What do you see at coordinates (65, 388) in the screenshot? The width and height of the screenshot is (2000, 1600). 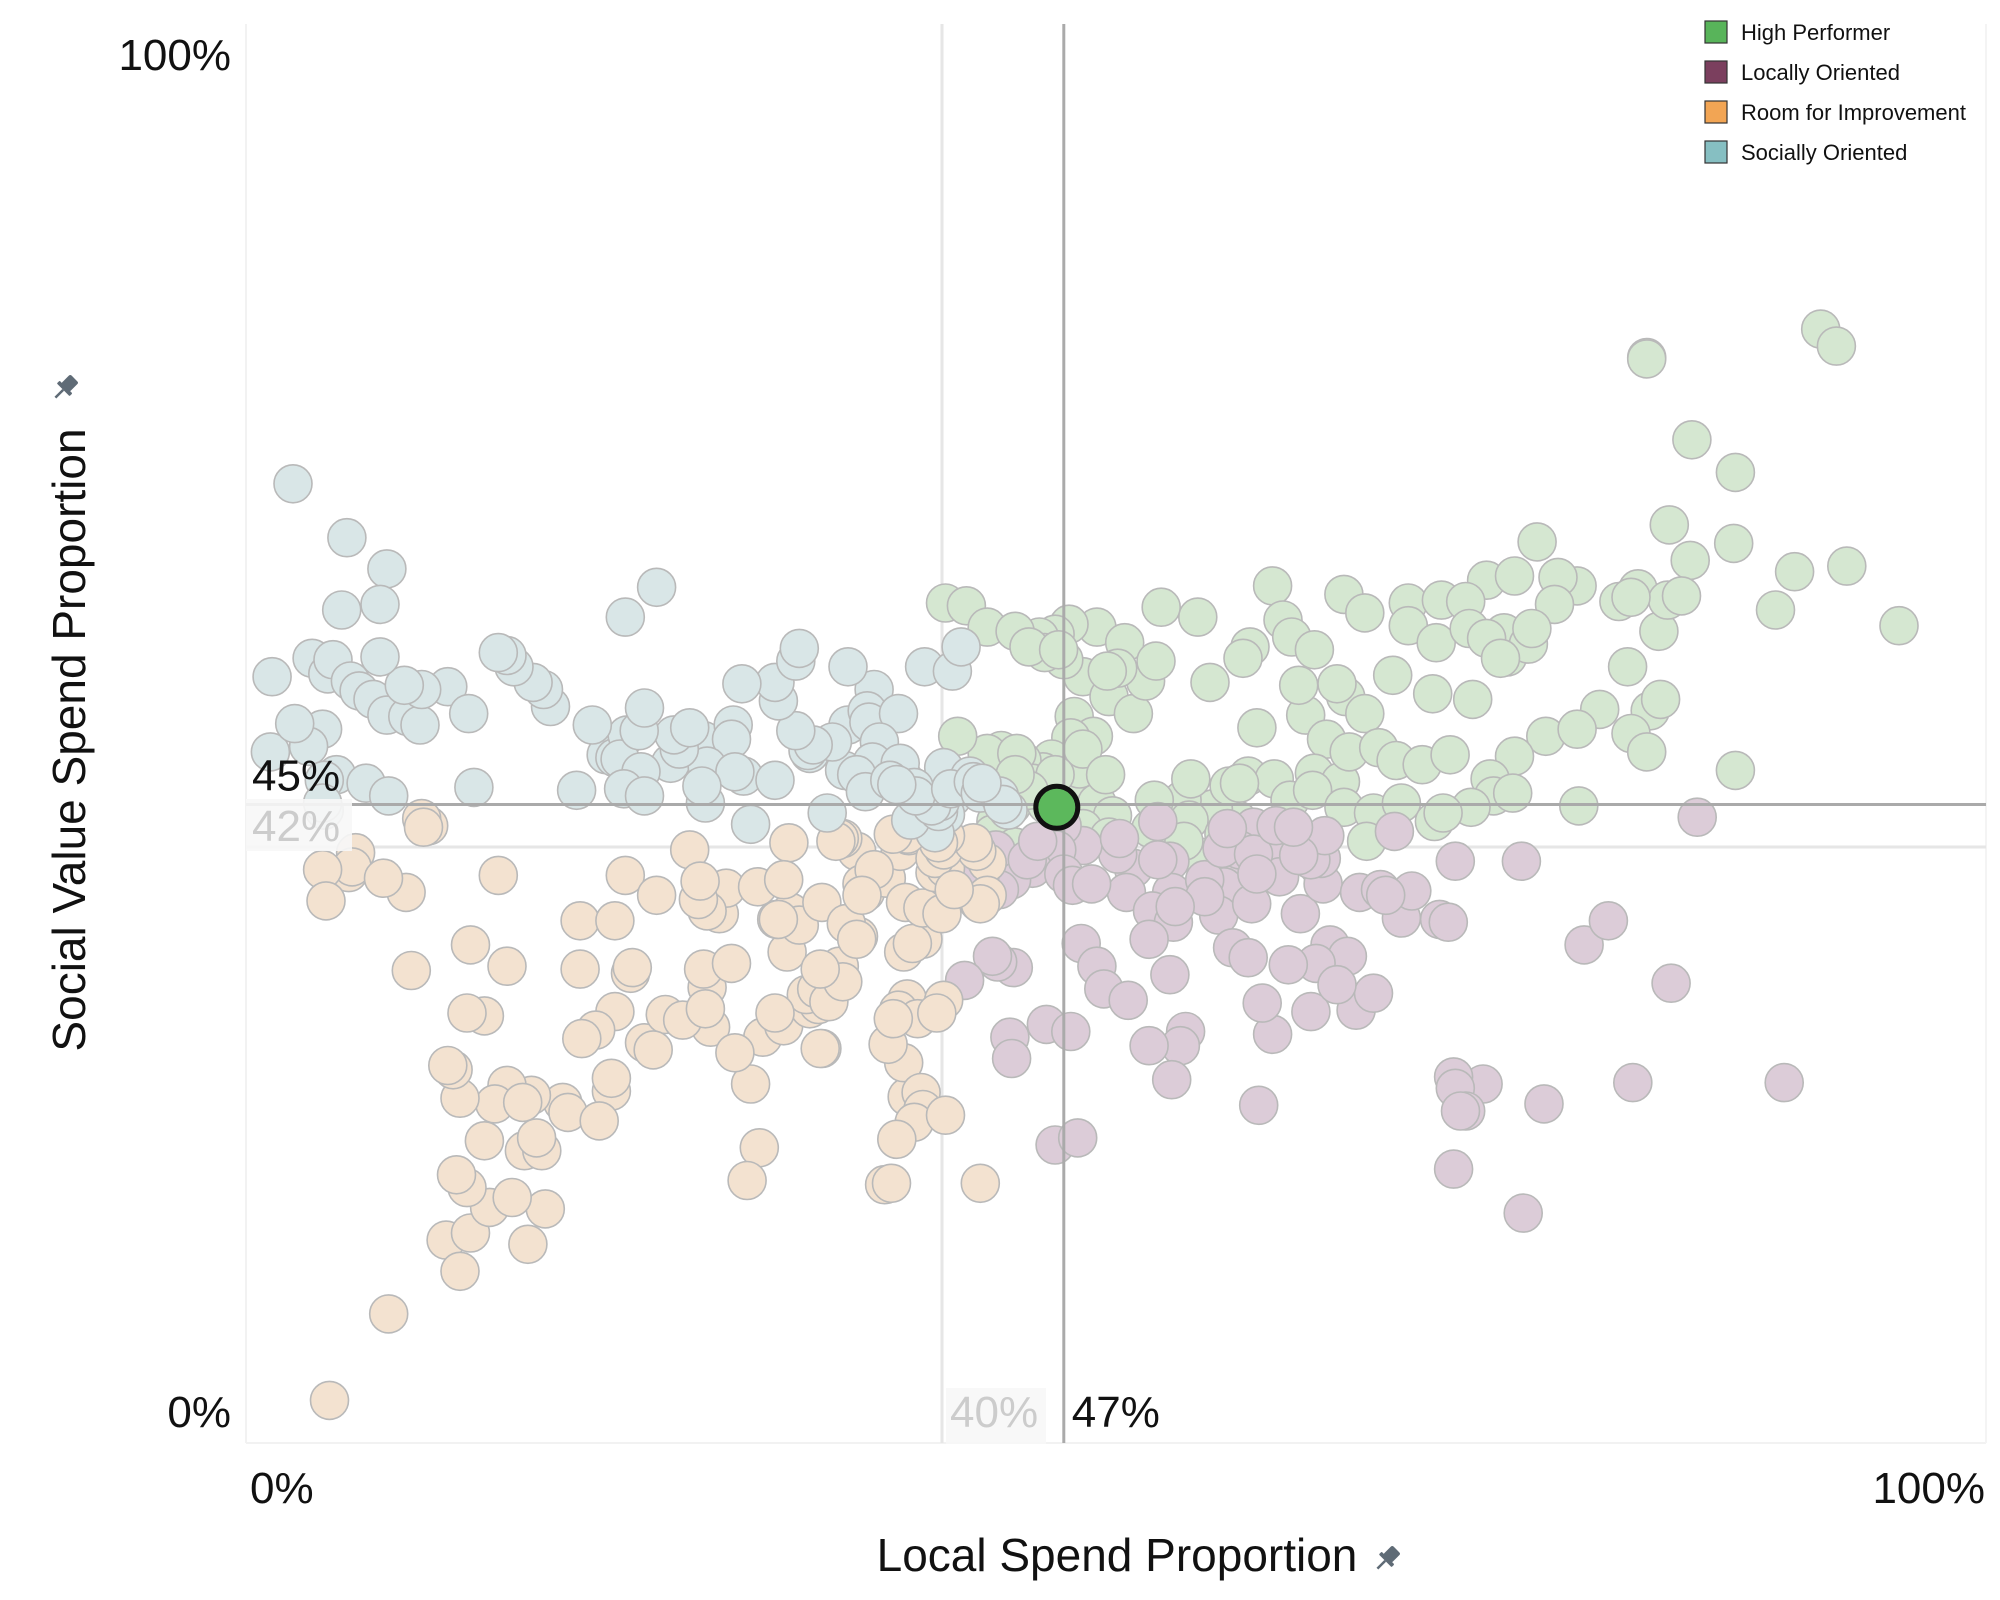 I see `y-axis-pin-icon` at bounding box center [65, 388].